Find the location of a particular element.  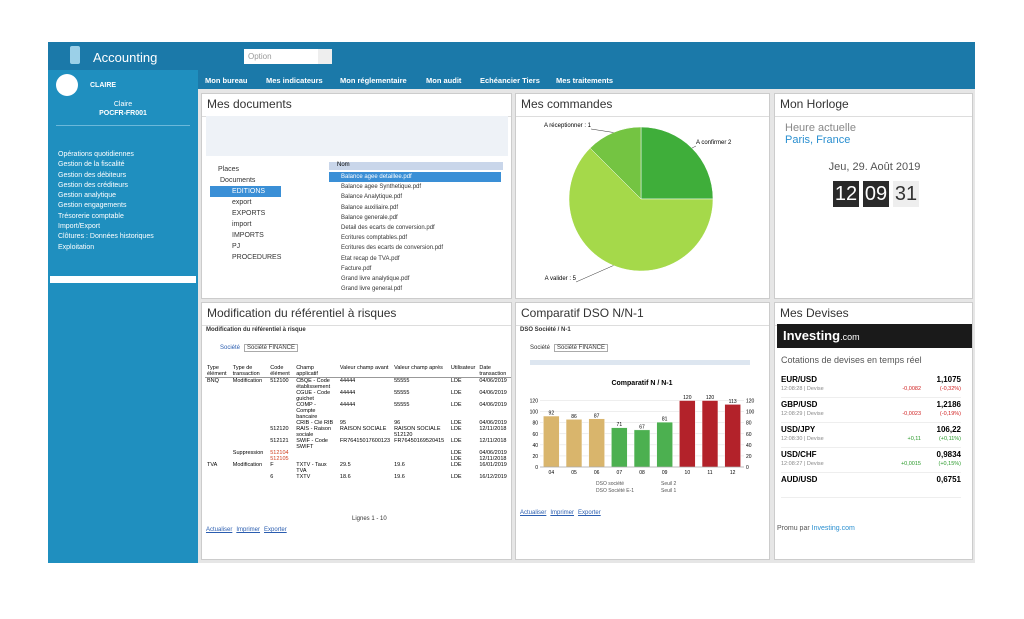

subtitle: Modification du référentiel à risque is located at coordinates (256, 330).